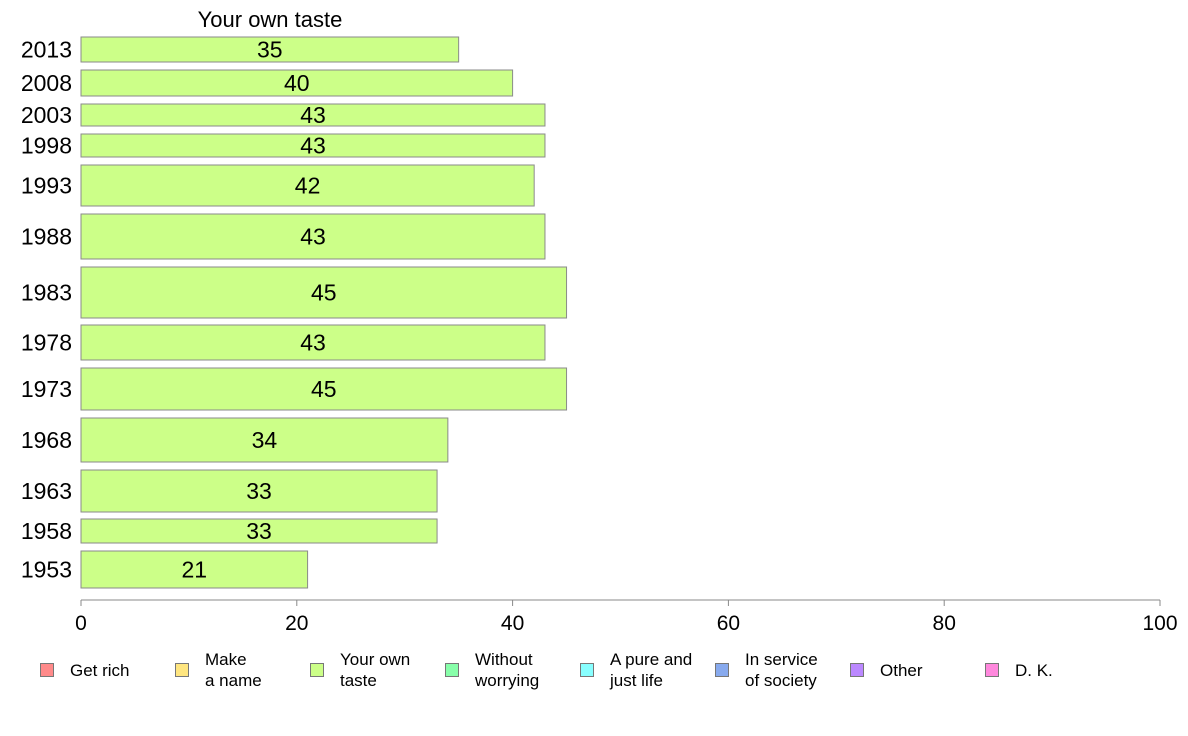  What do you see at coordinates (100, 670) in the screenshot?
I see `legend-label: Get rich` at bounding box center [100, 670].